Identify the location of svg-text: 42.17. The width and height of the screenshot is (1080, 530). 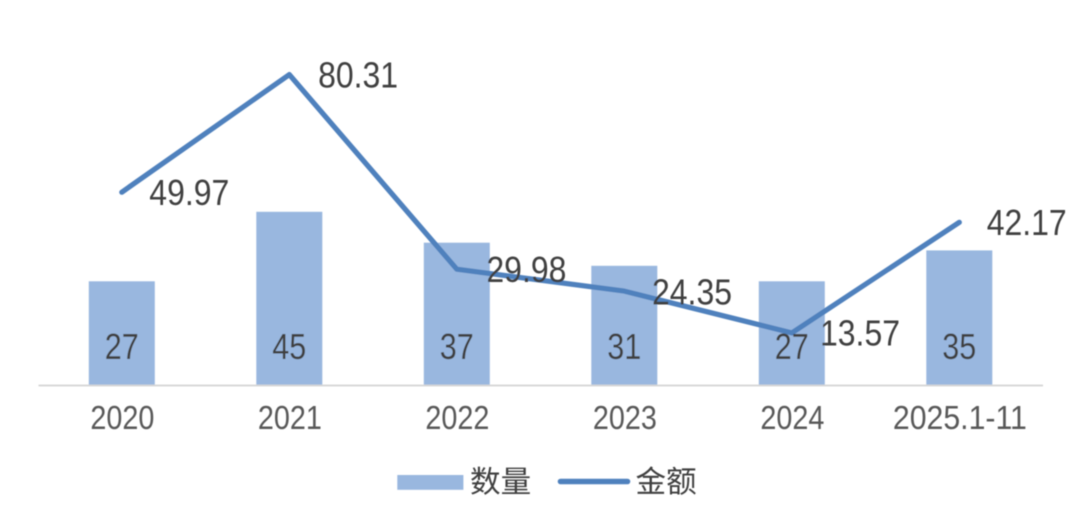
(1027, 222).